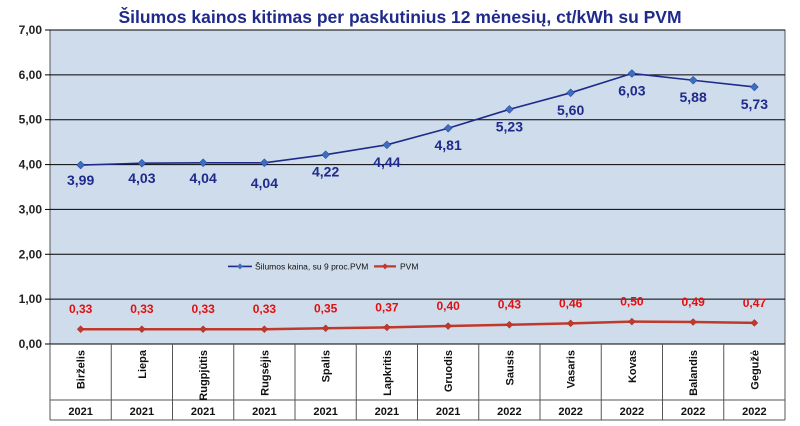 The width and height of the screenshot is (800, 426). Describe the element at coordinates (449, 371) in the screenshot. I see `x-category-label: Gruodis` at that location.